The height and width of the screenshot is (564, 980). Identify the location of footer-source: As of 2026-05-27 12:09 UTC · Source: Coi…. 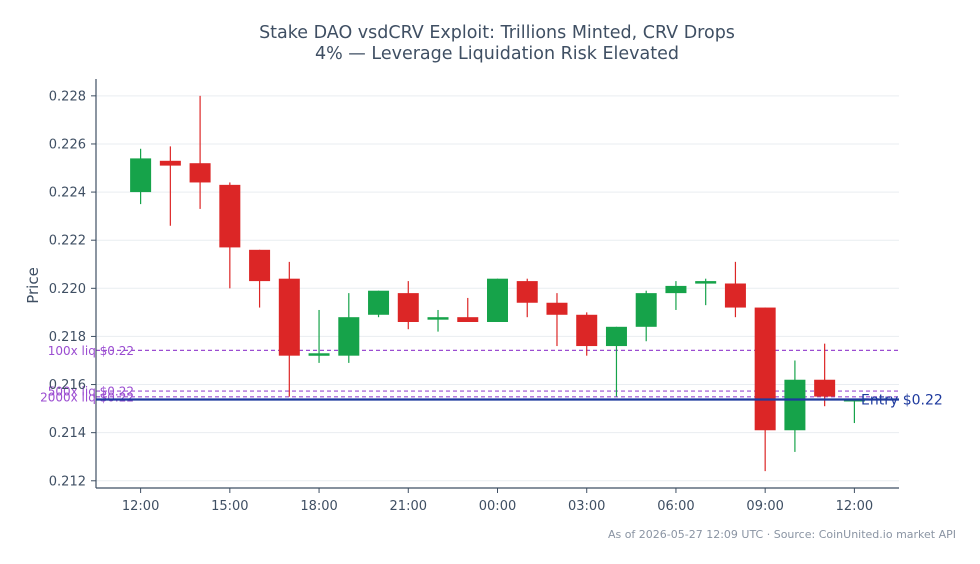
(782, 534).